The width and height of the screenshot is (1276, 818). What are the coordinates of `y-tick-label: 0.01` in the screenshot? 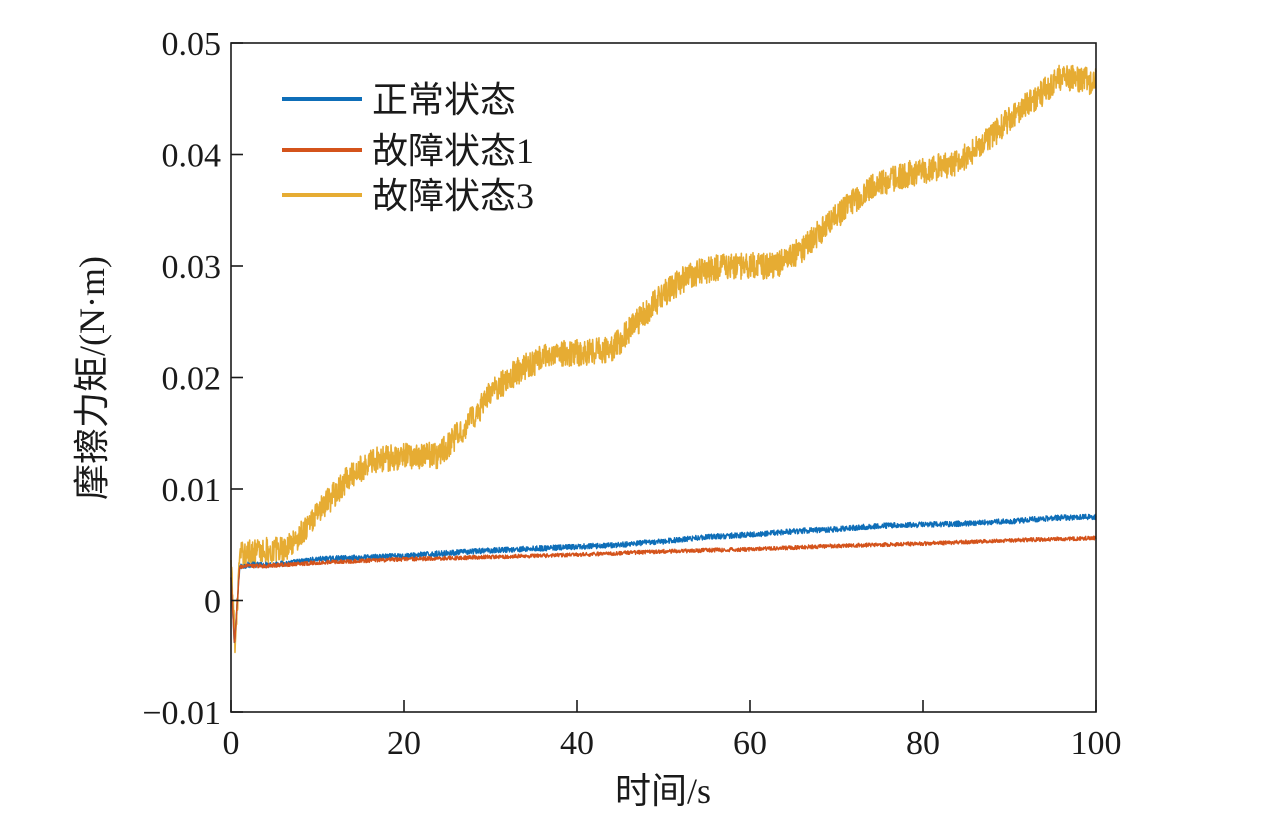 It's located at (192, 490).